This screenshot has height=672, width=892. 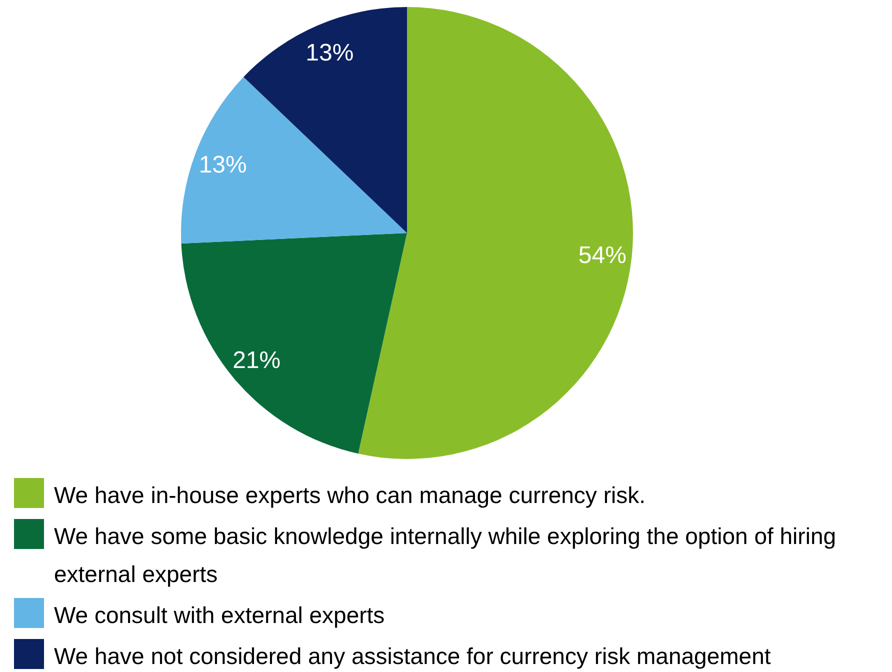 What do you see at coordinates (256, 360) in the screenshot?
I see `data-label: 21%` at bounding box center [256, 360].